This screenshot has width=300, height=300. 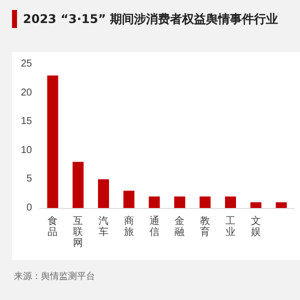 I want to click on x-tick-label: 工业, so click(x=231, y=227).